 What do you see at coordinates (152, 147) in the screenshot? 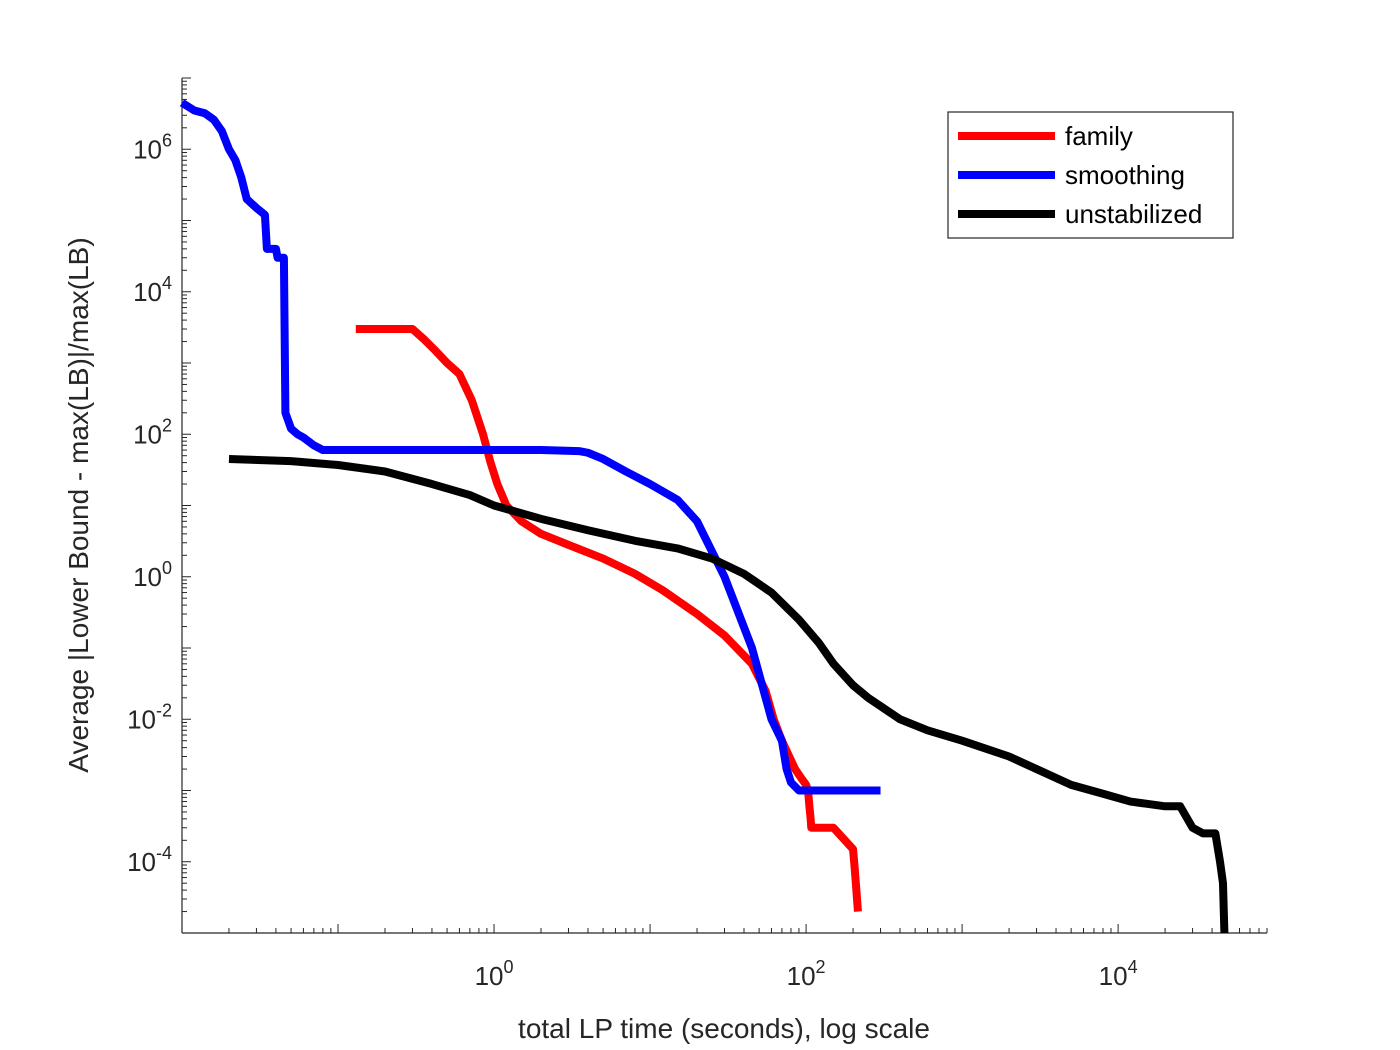
I see `y-tick-label: 10⁶` at bounding box center [152, 147].